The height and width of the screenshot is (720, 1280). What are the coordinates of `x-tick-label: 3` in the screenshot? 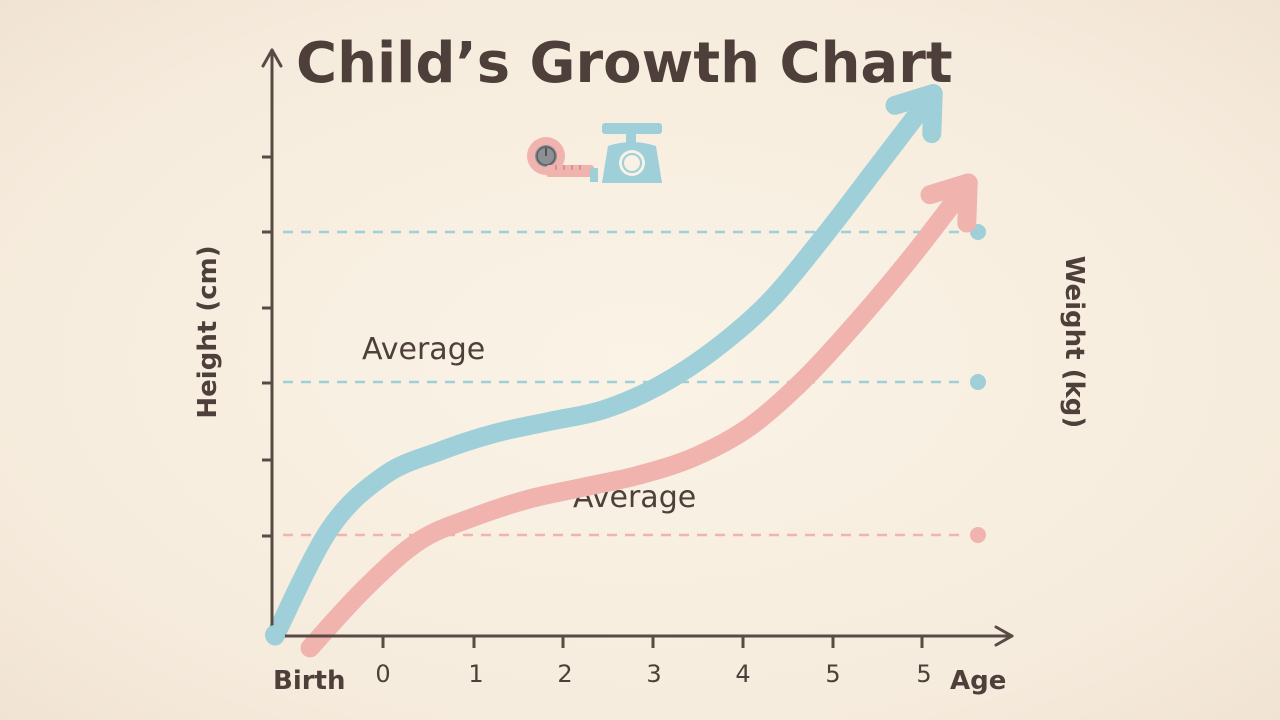 It's located at (653, 674).